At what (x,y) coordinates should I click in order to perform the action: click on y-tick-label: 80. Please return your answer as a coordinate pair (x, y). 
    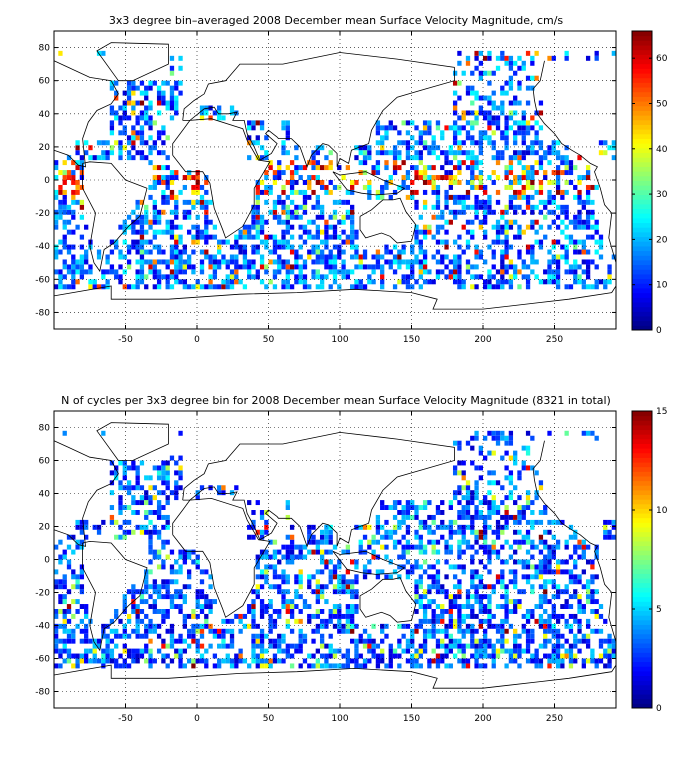
    Looking at the image, I should click on (45, 429).